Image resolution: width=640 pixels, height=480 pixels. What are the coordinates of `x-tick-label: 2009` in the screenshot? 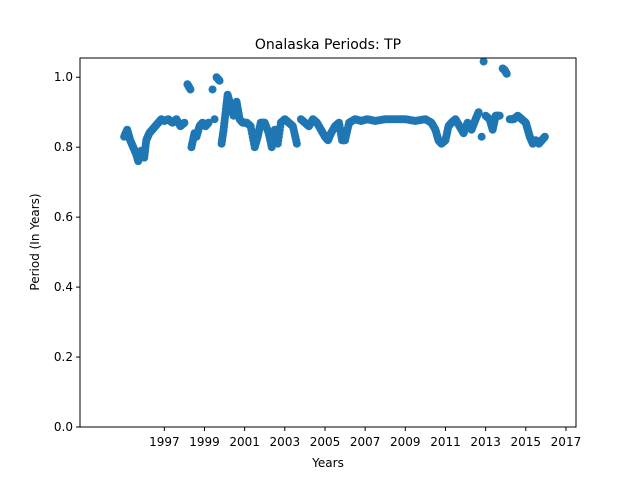 It's located at (405, 442).